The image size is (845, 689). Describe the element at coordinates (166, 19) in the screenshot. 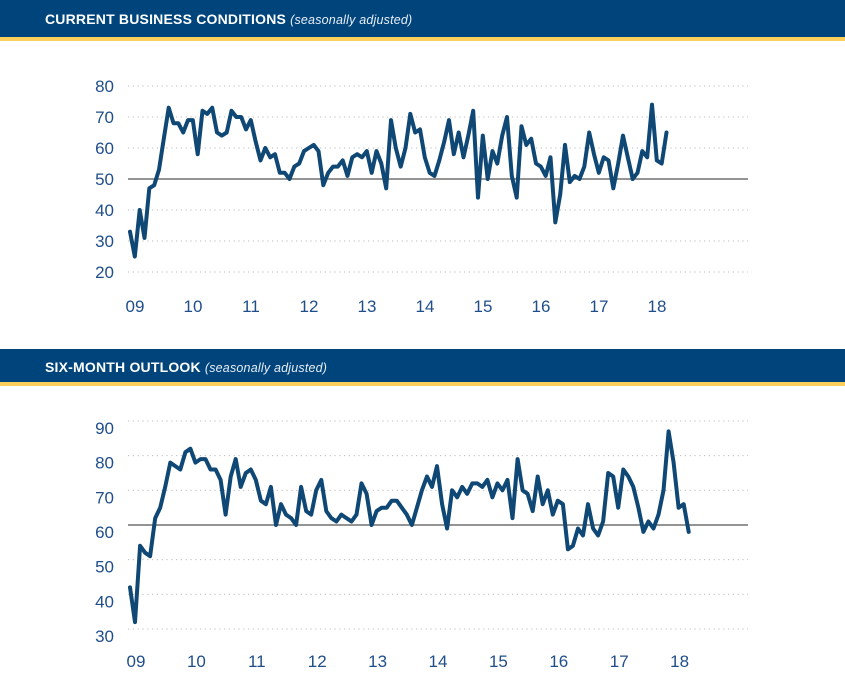

I see `chart-title: CURRENT BUSINESS CONDITIONS` at that location.